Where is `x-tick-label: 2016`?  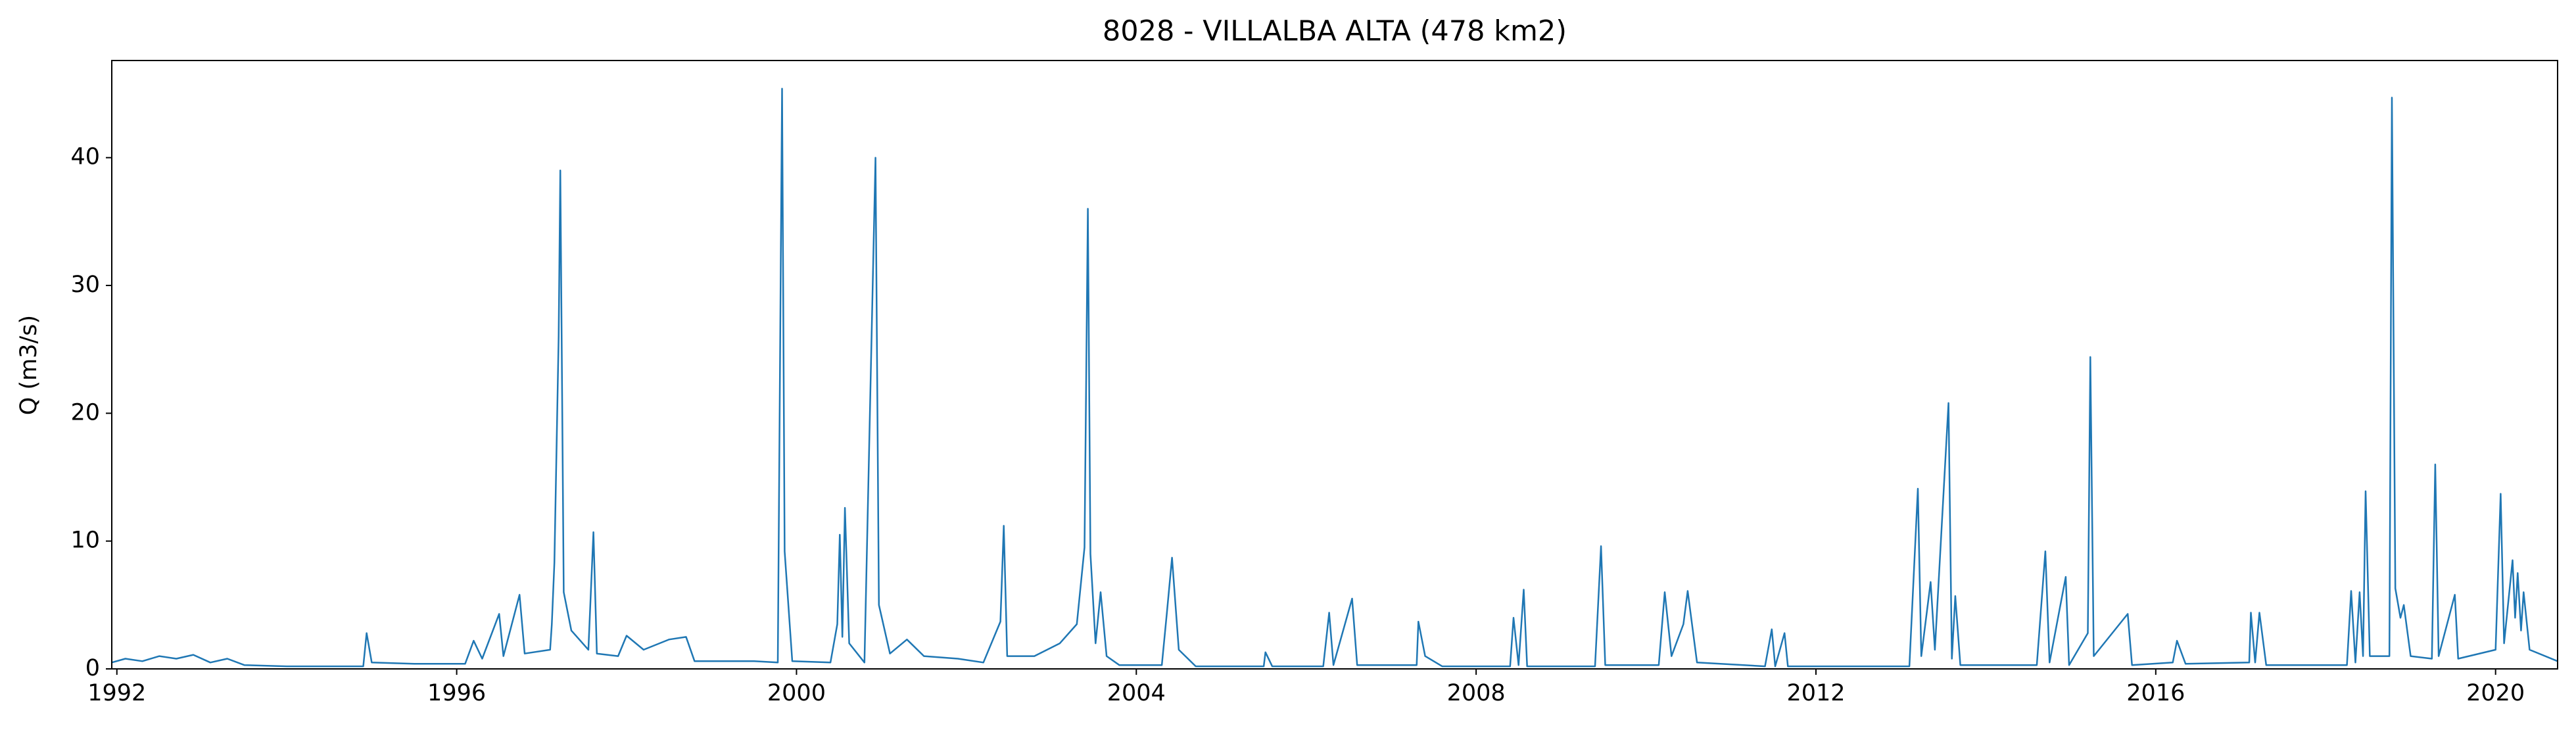 x-tick-label: 2016 is located at coordinates (2156, 693).